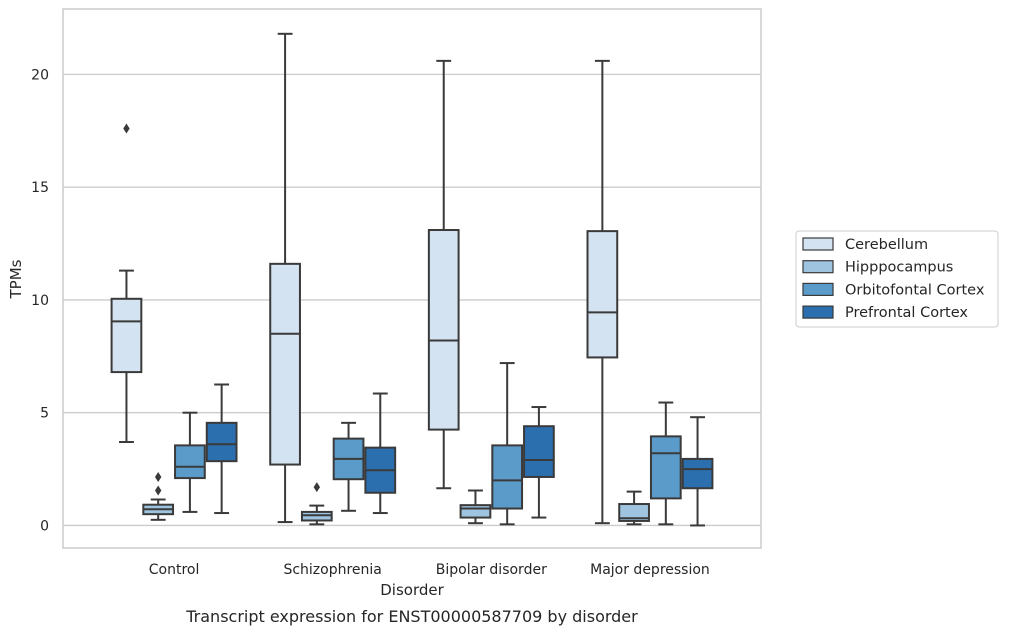 This screenshot has height=634, width=1009. I want to click on legend-frame, so click(897, 279).